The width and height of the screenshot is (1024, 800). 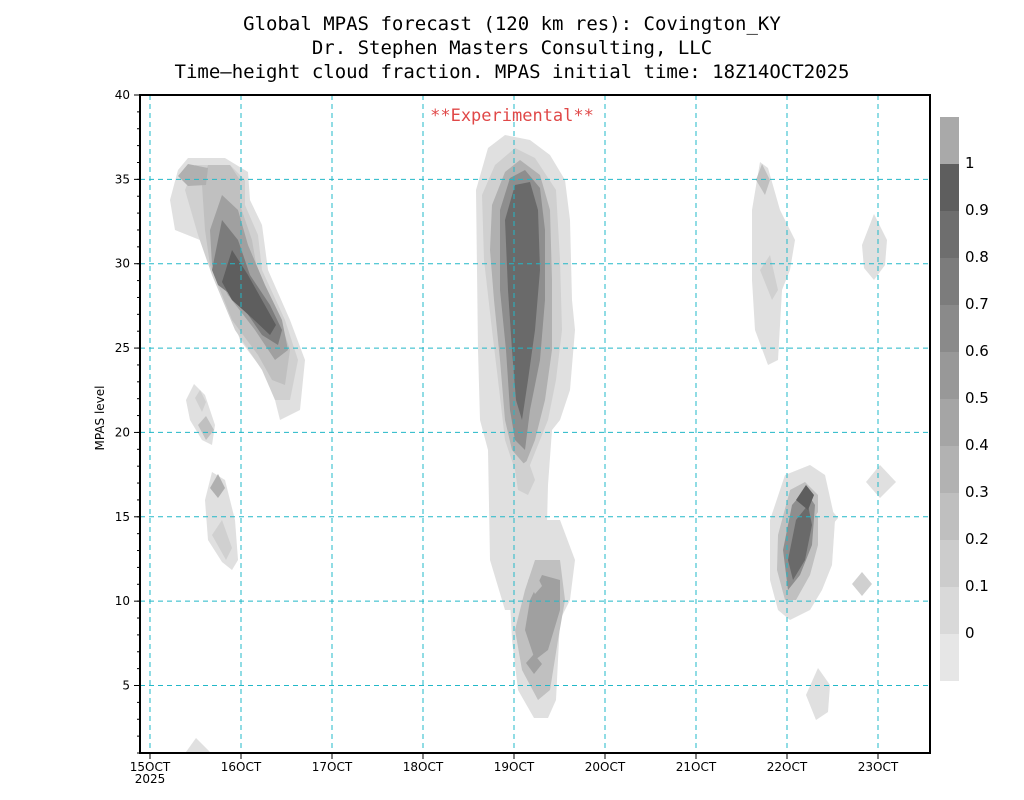 I want to click on y-tick-label: 5, so click(x=126, y=686).